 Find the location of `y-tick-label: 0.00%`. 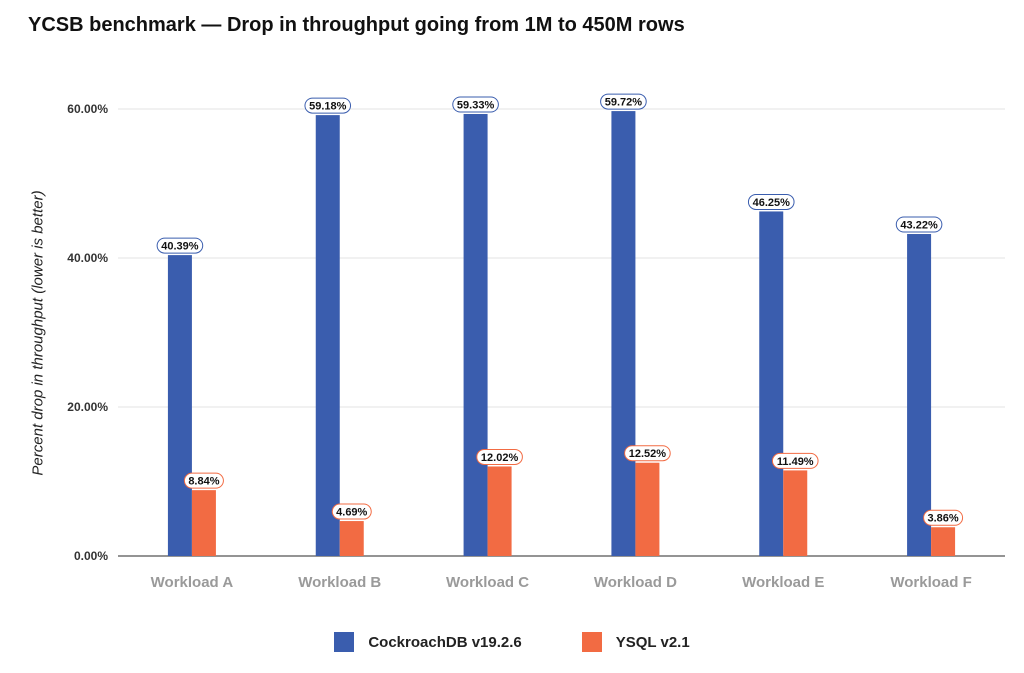

y-tick-label: 0.00% is located at coordinates (91, 556).